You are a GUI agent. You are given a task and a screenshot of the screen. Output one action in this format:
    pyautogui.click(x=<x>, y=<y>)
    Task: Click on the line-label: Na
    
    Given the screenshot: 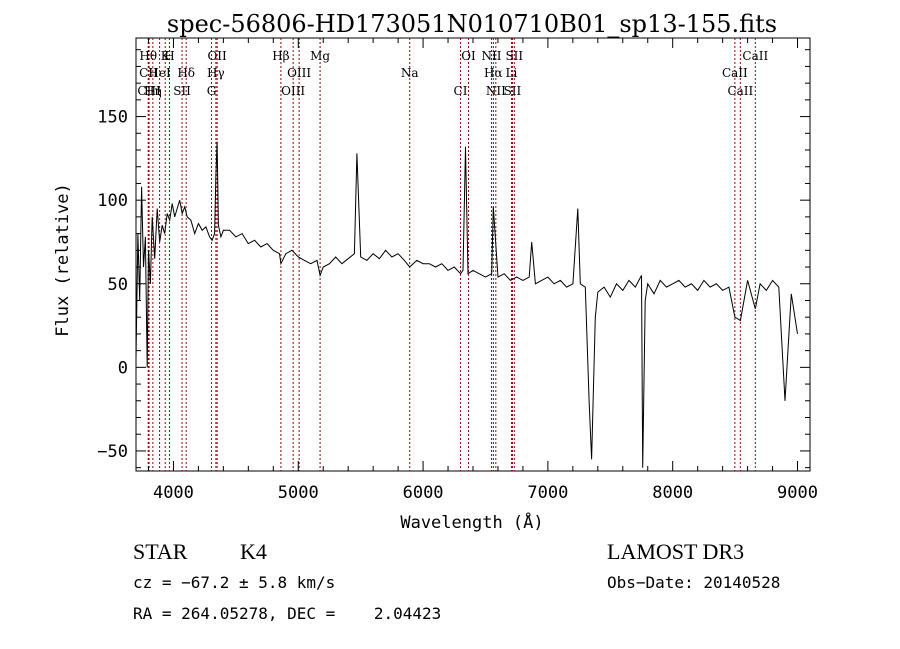 What is the action you would take?
    pyautogui.click(x=410, y=73)
    